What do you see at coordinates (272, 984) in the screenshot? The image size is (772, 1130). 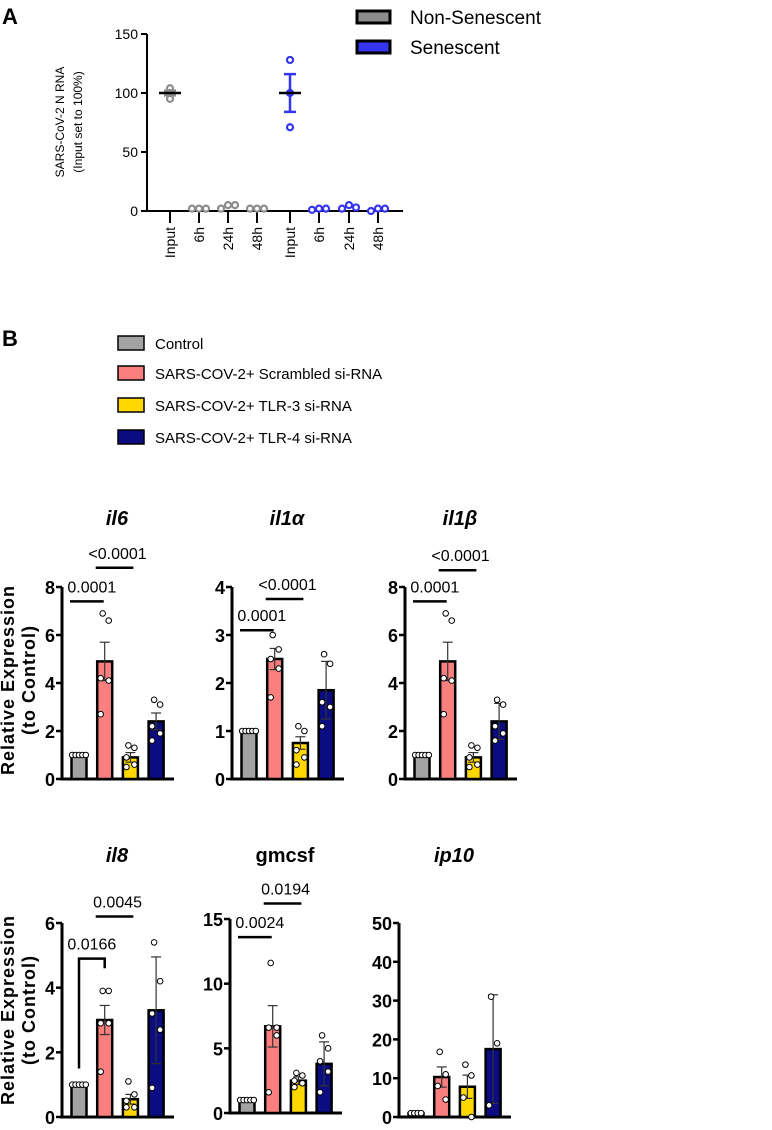 I see `subplot-gmcsf: gmcsf 0 5 10 15 0.0024 0.0194` at bounding box center [272, 984].